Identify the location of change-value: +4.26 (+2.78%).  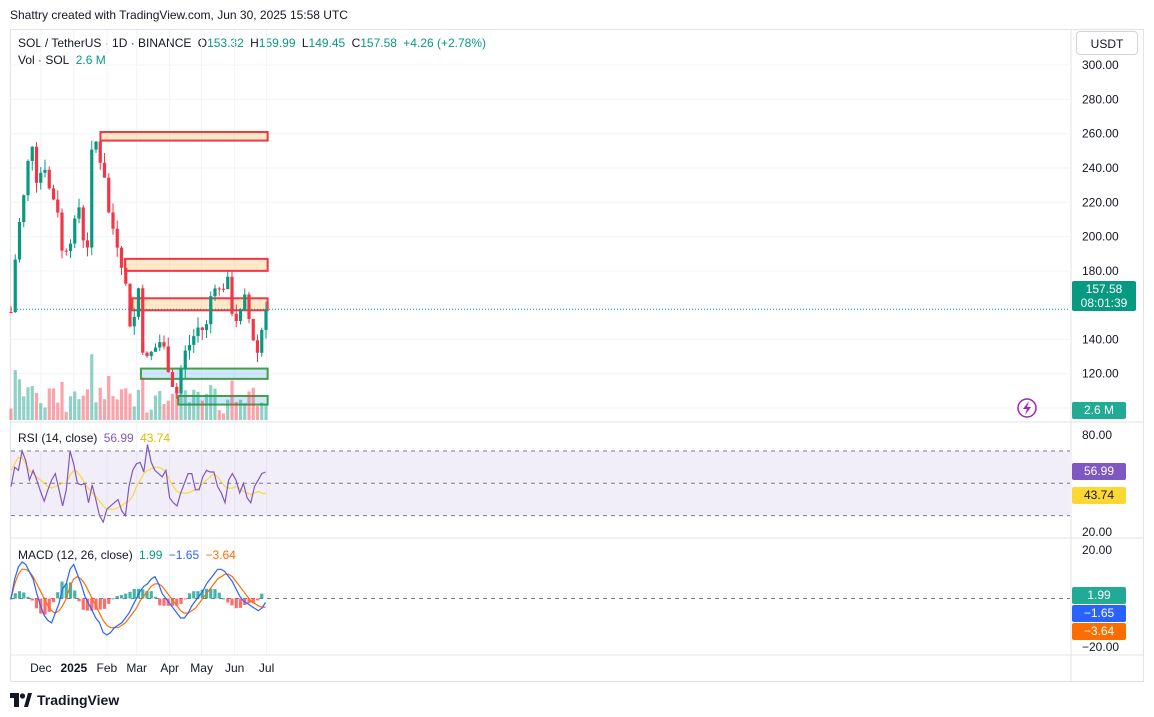
(445, 43).